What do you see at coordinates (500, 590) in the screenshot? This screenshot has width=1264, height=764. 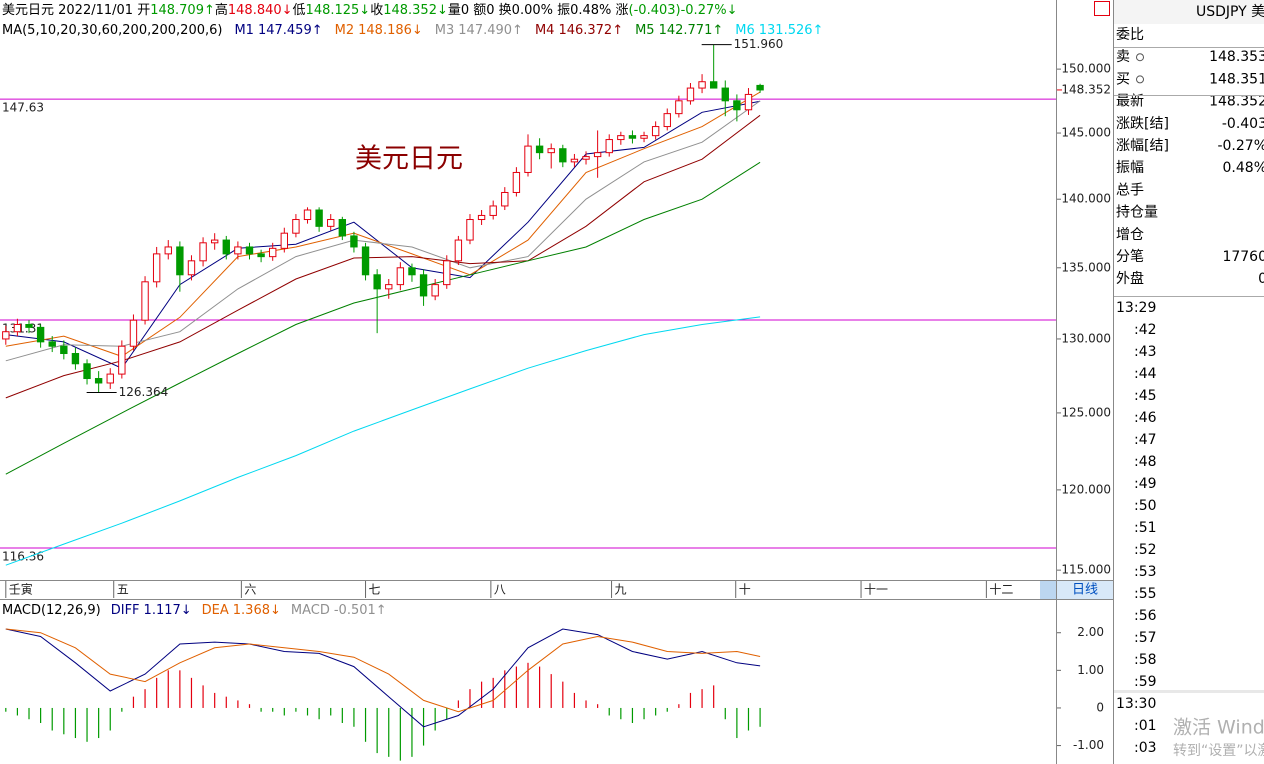 I see `x-tick-label: 八` at bounding box center [500, 590].